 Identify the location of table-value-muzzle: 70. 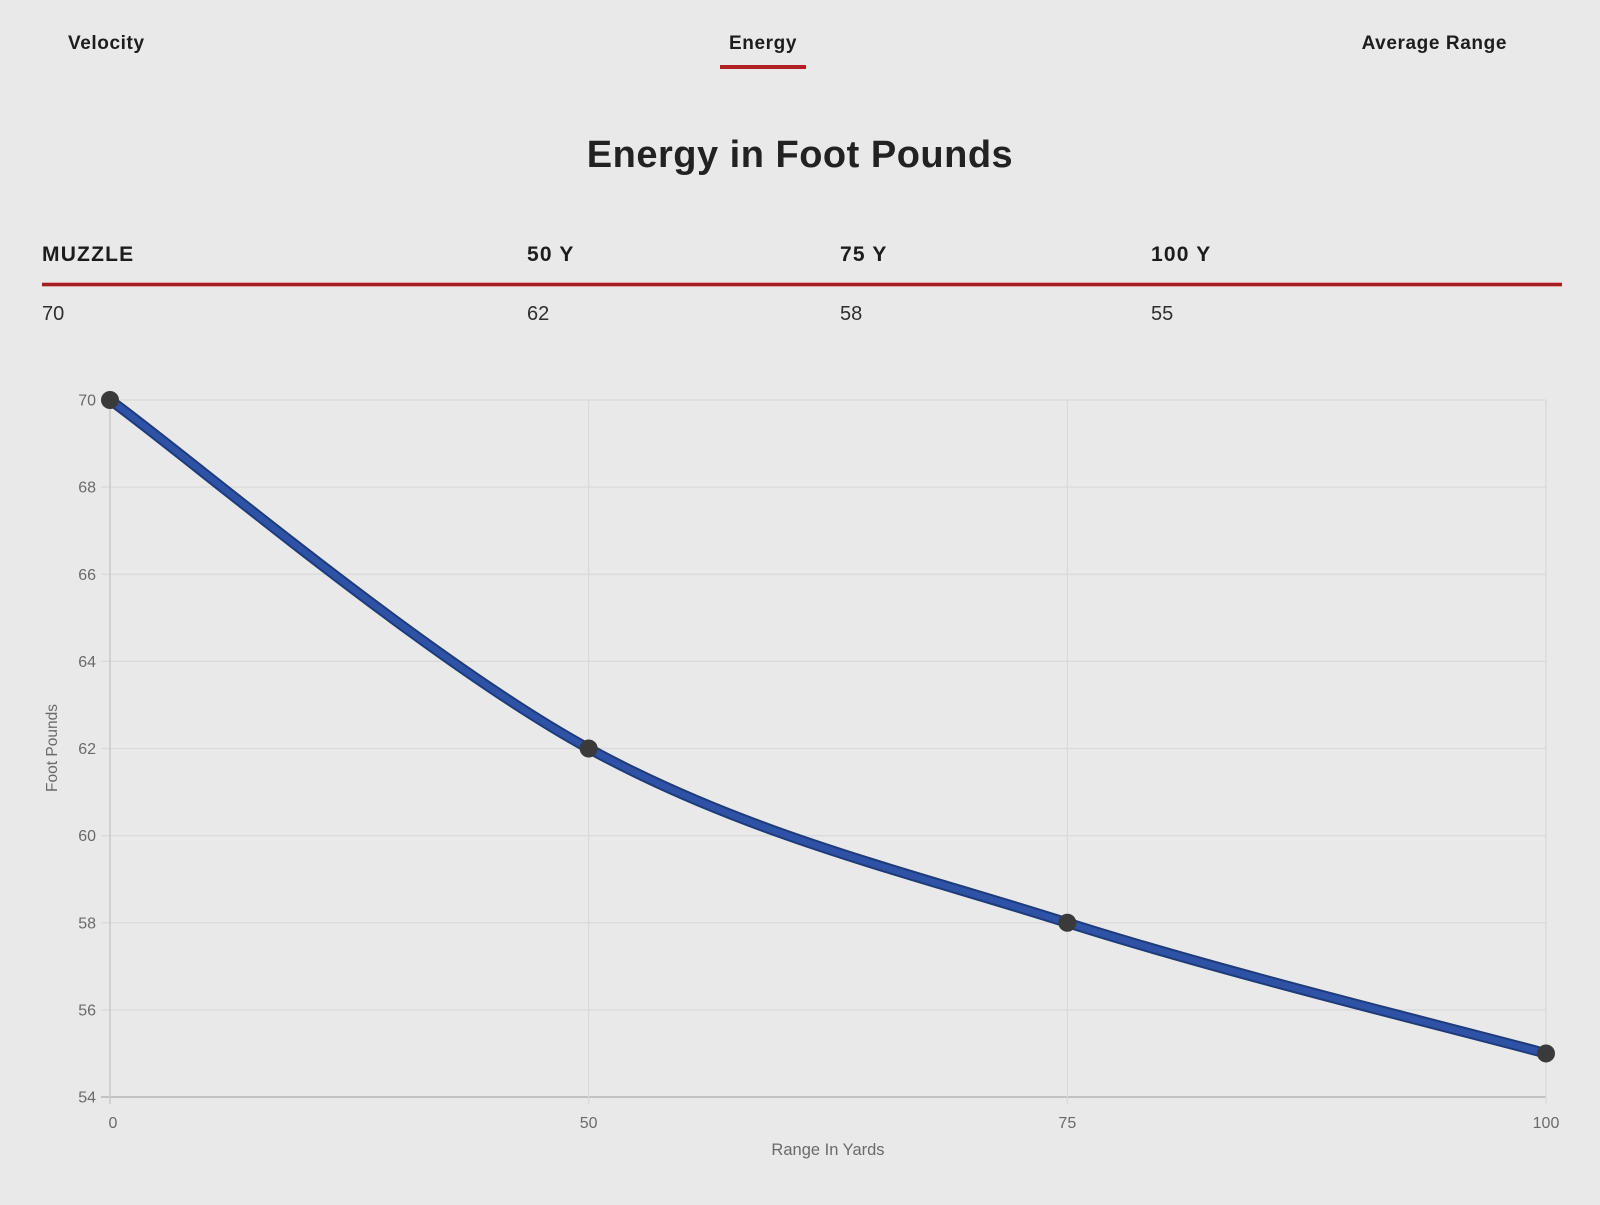
(53, 314).